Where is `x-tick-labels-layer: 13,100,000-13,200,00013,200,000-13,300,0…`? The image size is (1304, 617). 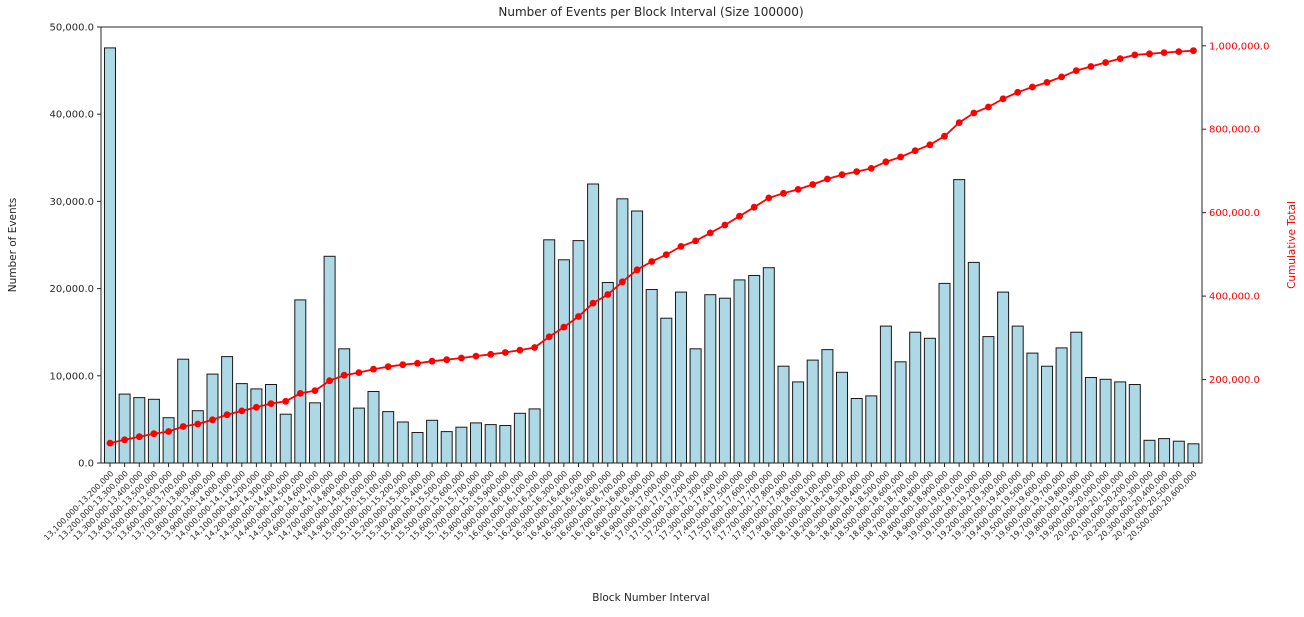 x-tick-labels-layer: 13,100,000-13,200,00013,200,000-13,300,0… is located at coordinates (620, 505).